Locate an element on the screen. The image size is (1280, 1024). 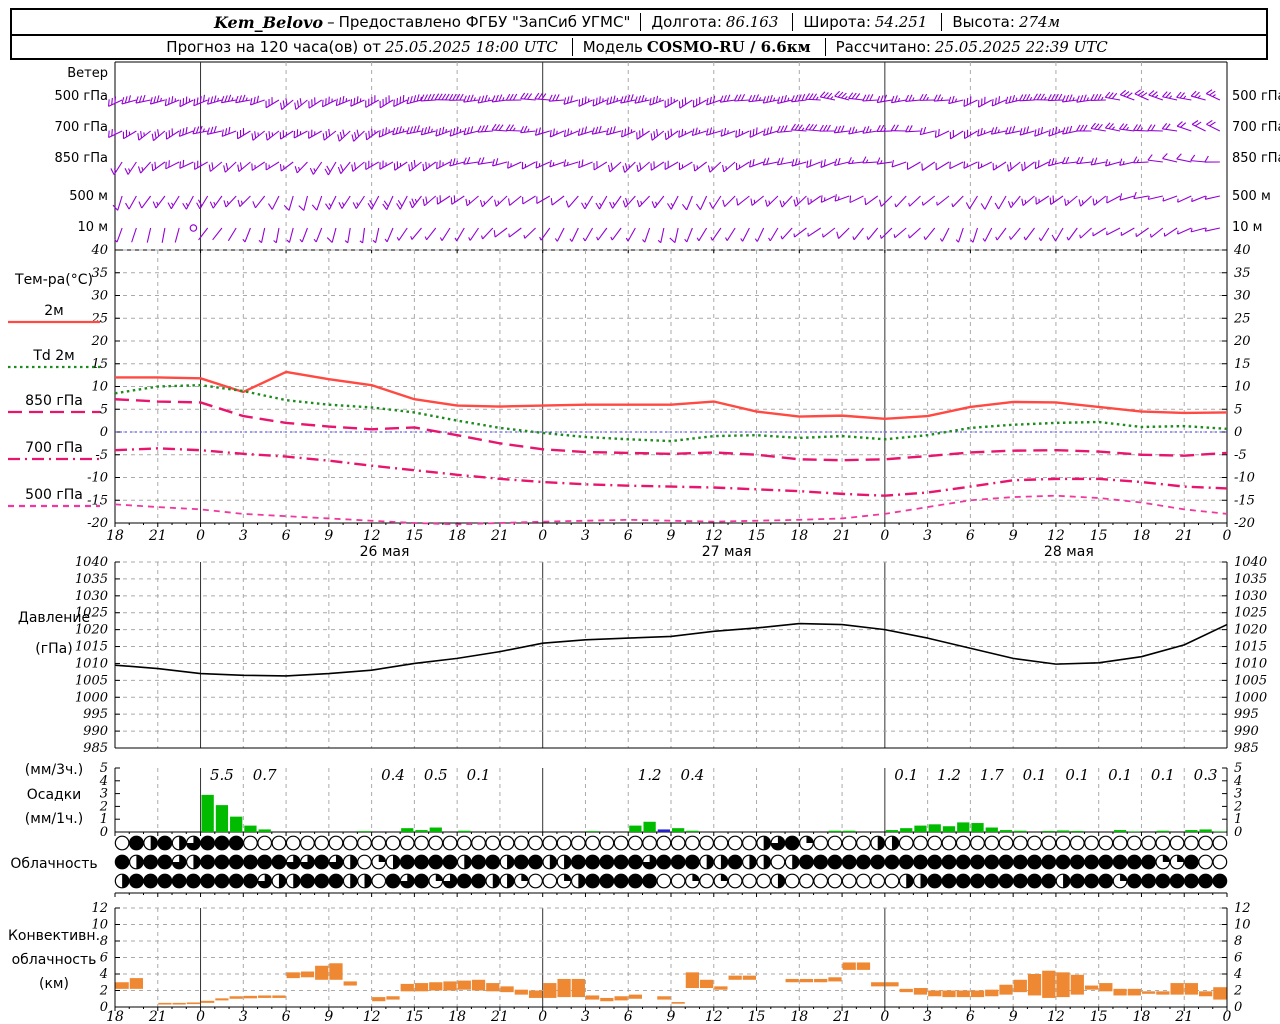
temp-legend-swatches is located at coordinates (54, 414).